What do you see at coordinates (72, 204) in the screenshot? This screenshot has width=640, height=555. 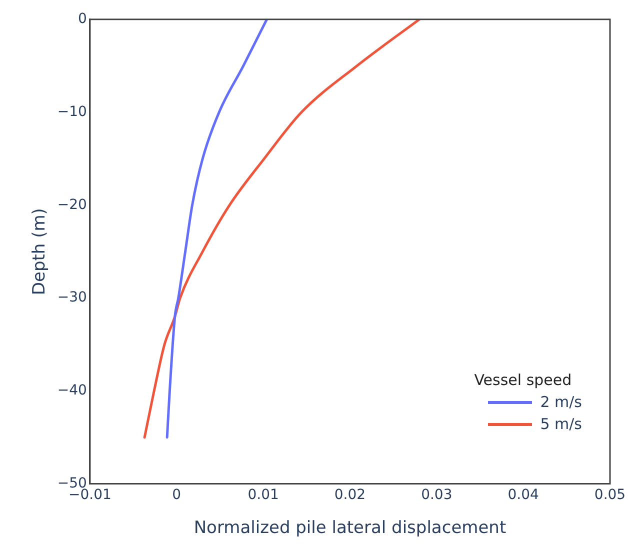 I see `y-tick-label: −20` at bounding box center [72, 204].